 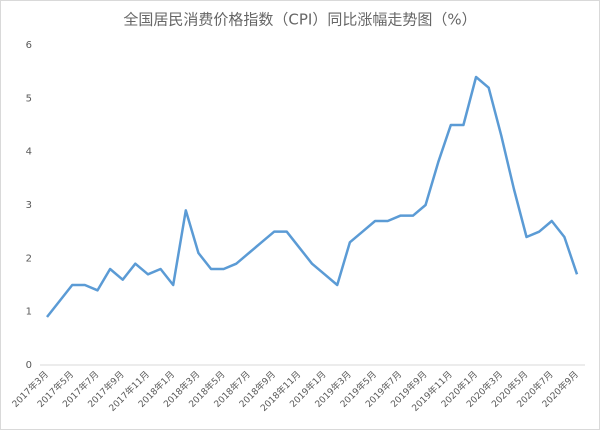 I want to click on y-tick-label: 2, so click(x=29, y=258).